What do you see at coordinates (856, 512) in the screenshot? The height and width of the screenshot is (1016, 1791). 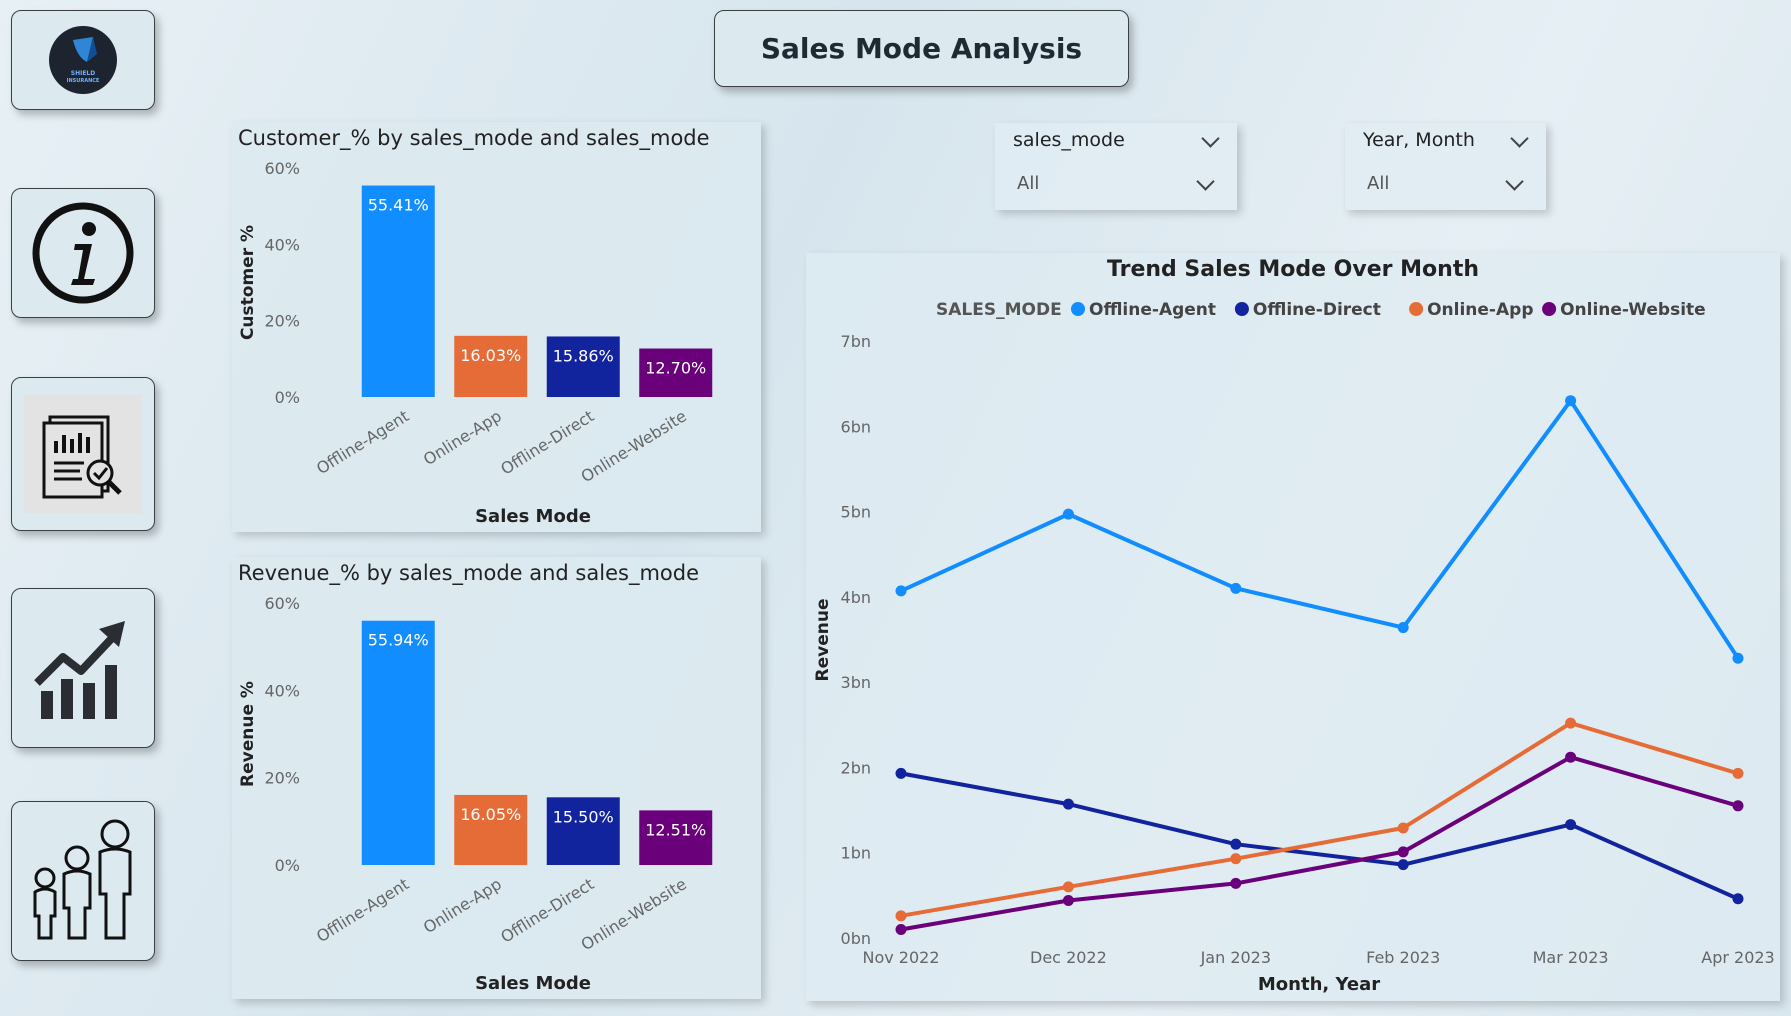 I see `y-tick-label: 5bn` at bounding box center [856, 512].